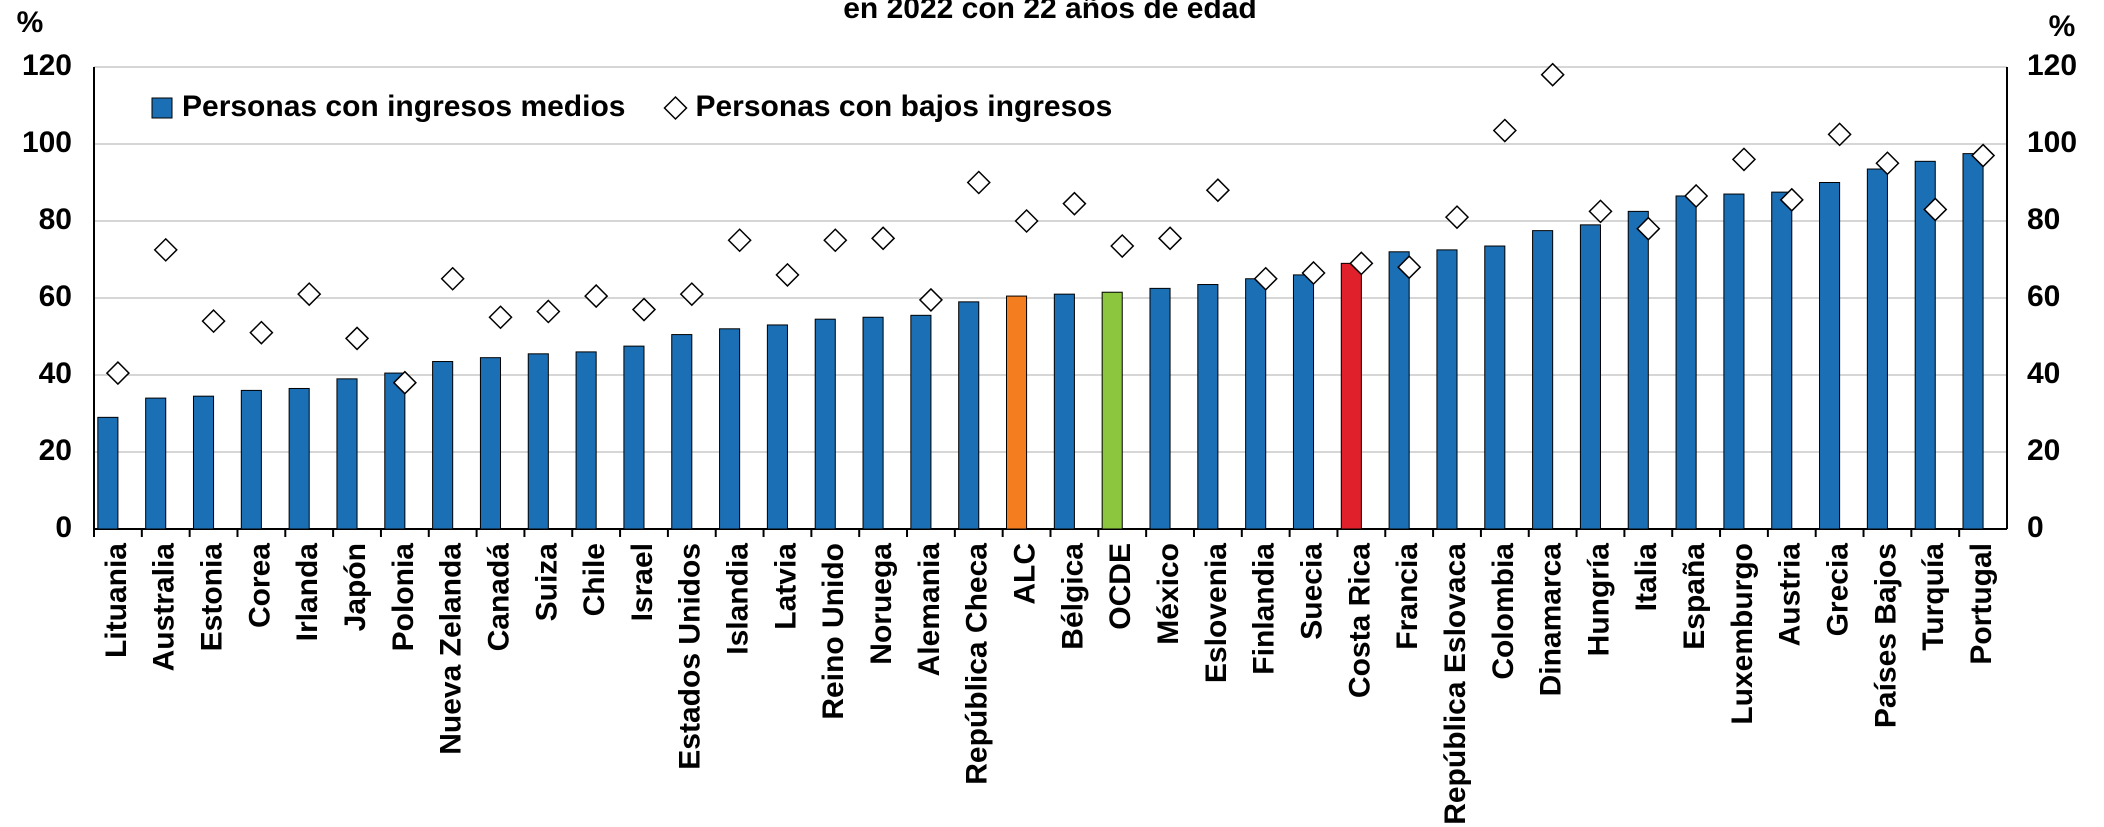 Image resolution: width=2104 pixels, height=827 pixels. I want to click on x-tick-label: Bélgica, so click(1072, 596).